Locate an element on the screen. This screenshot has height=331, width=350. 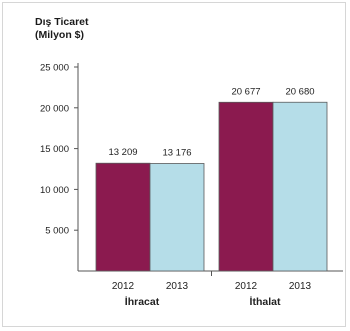
x-group-label: İhracat is located at coordinates (142, 301).